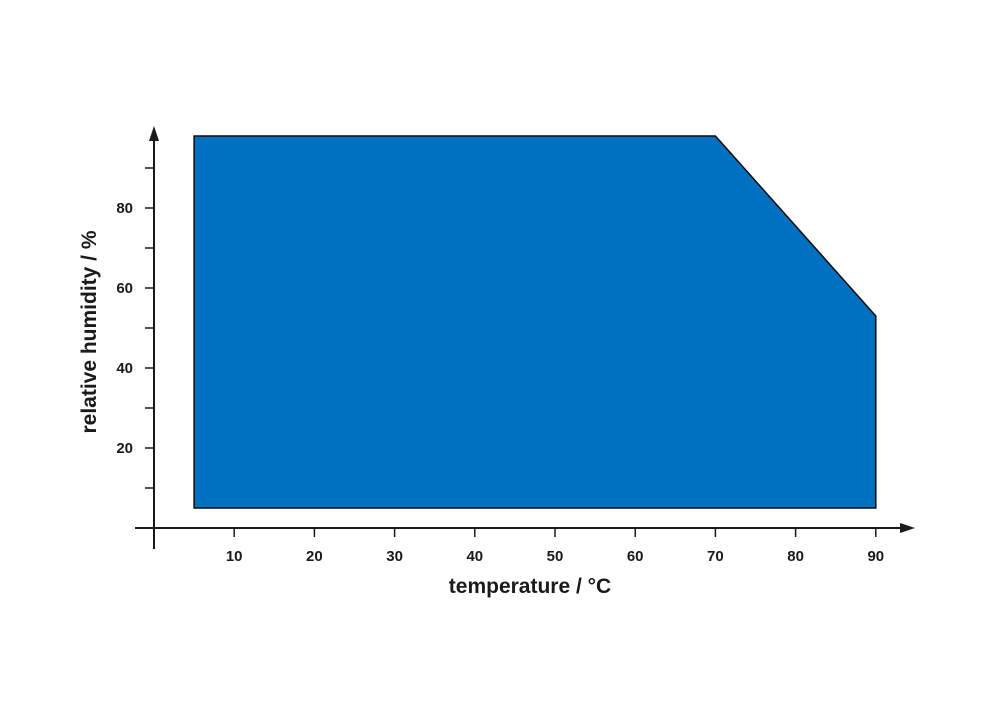  I want to click on x-axis-arrowhead, so click(907, 528).